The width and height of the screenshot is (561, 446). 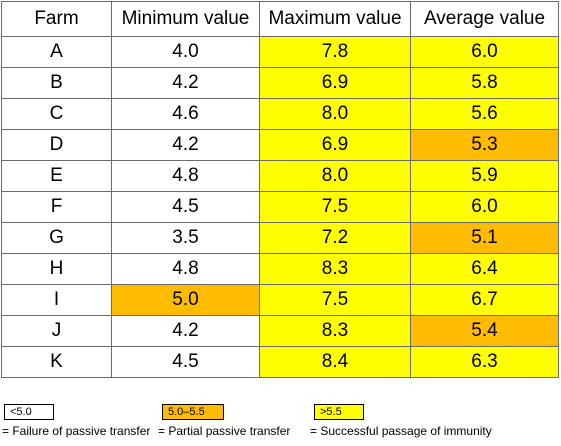 I want to click on header-farm: Farm, so click(x=56, y=19).